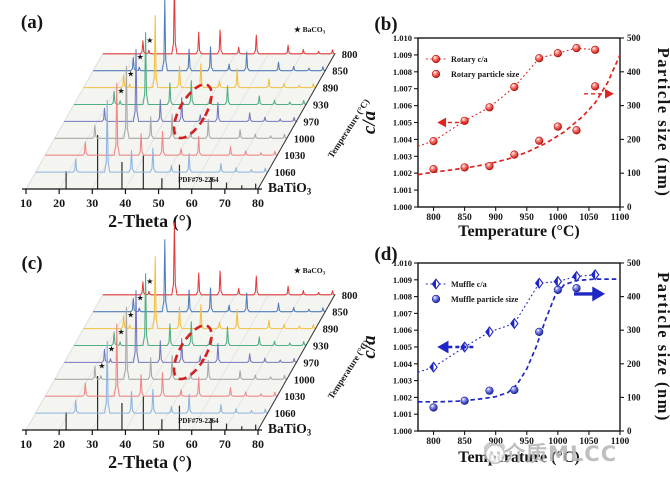 The image size is (670, 483). What do you see at coordinates (125, 203) in the screenshot?
I see `x-tick-label: 40` at bounding box center [125, 203].